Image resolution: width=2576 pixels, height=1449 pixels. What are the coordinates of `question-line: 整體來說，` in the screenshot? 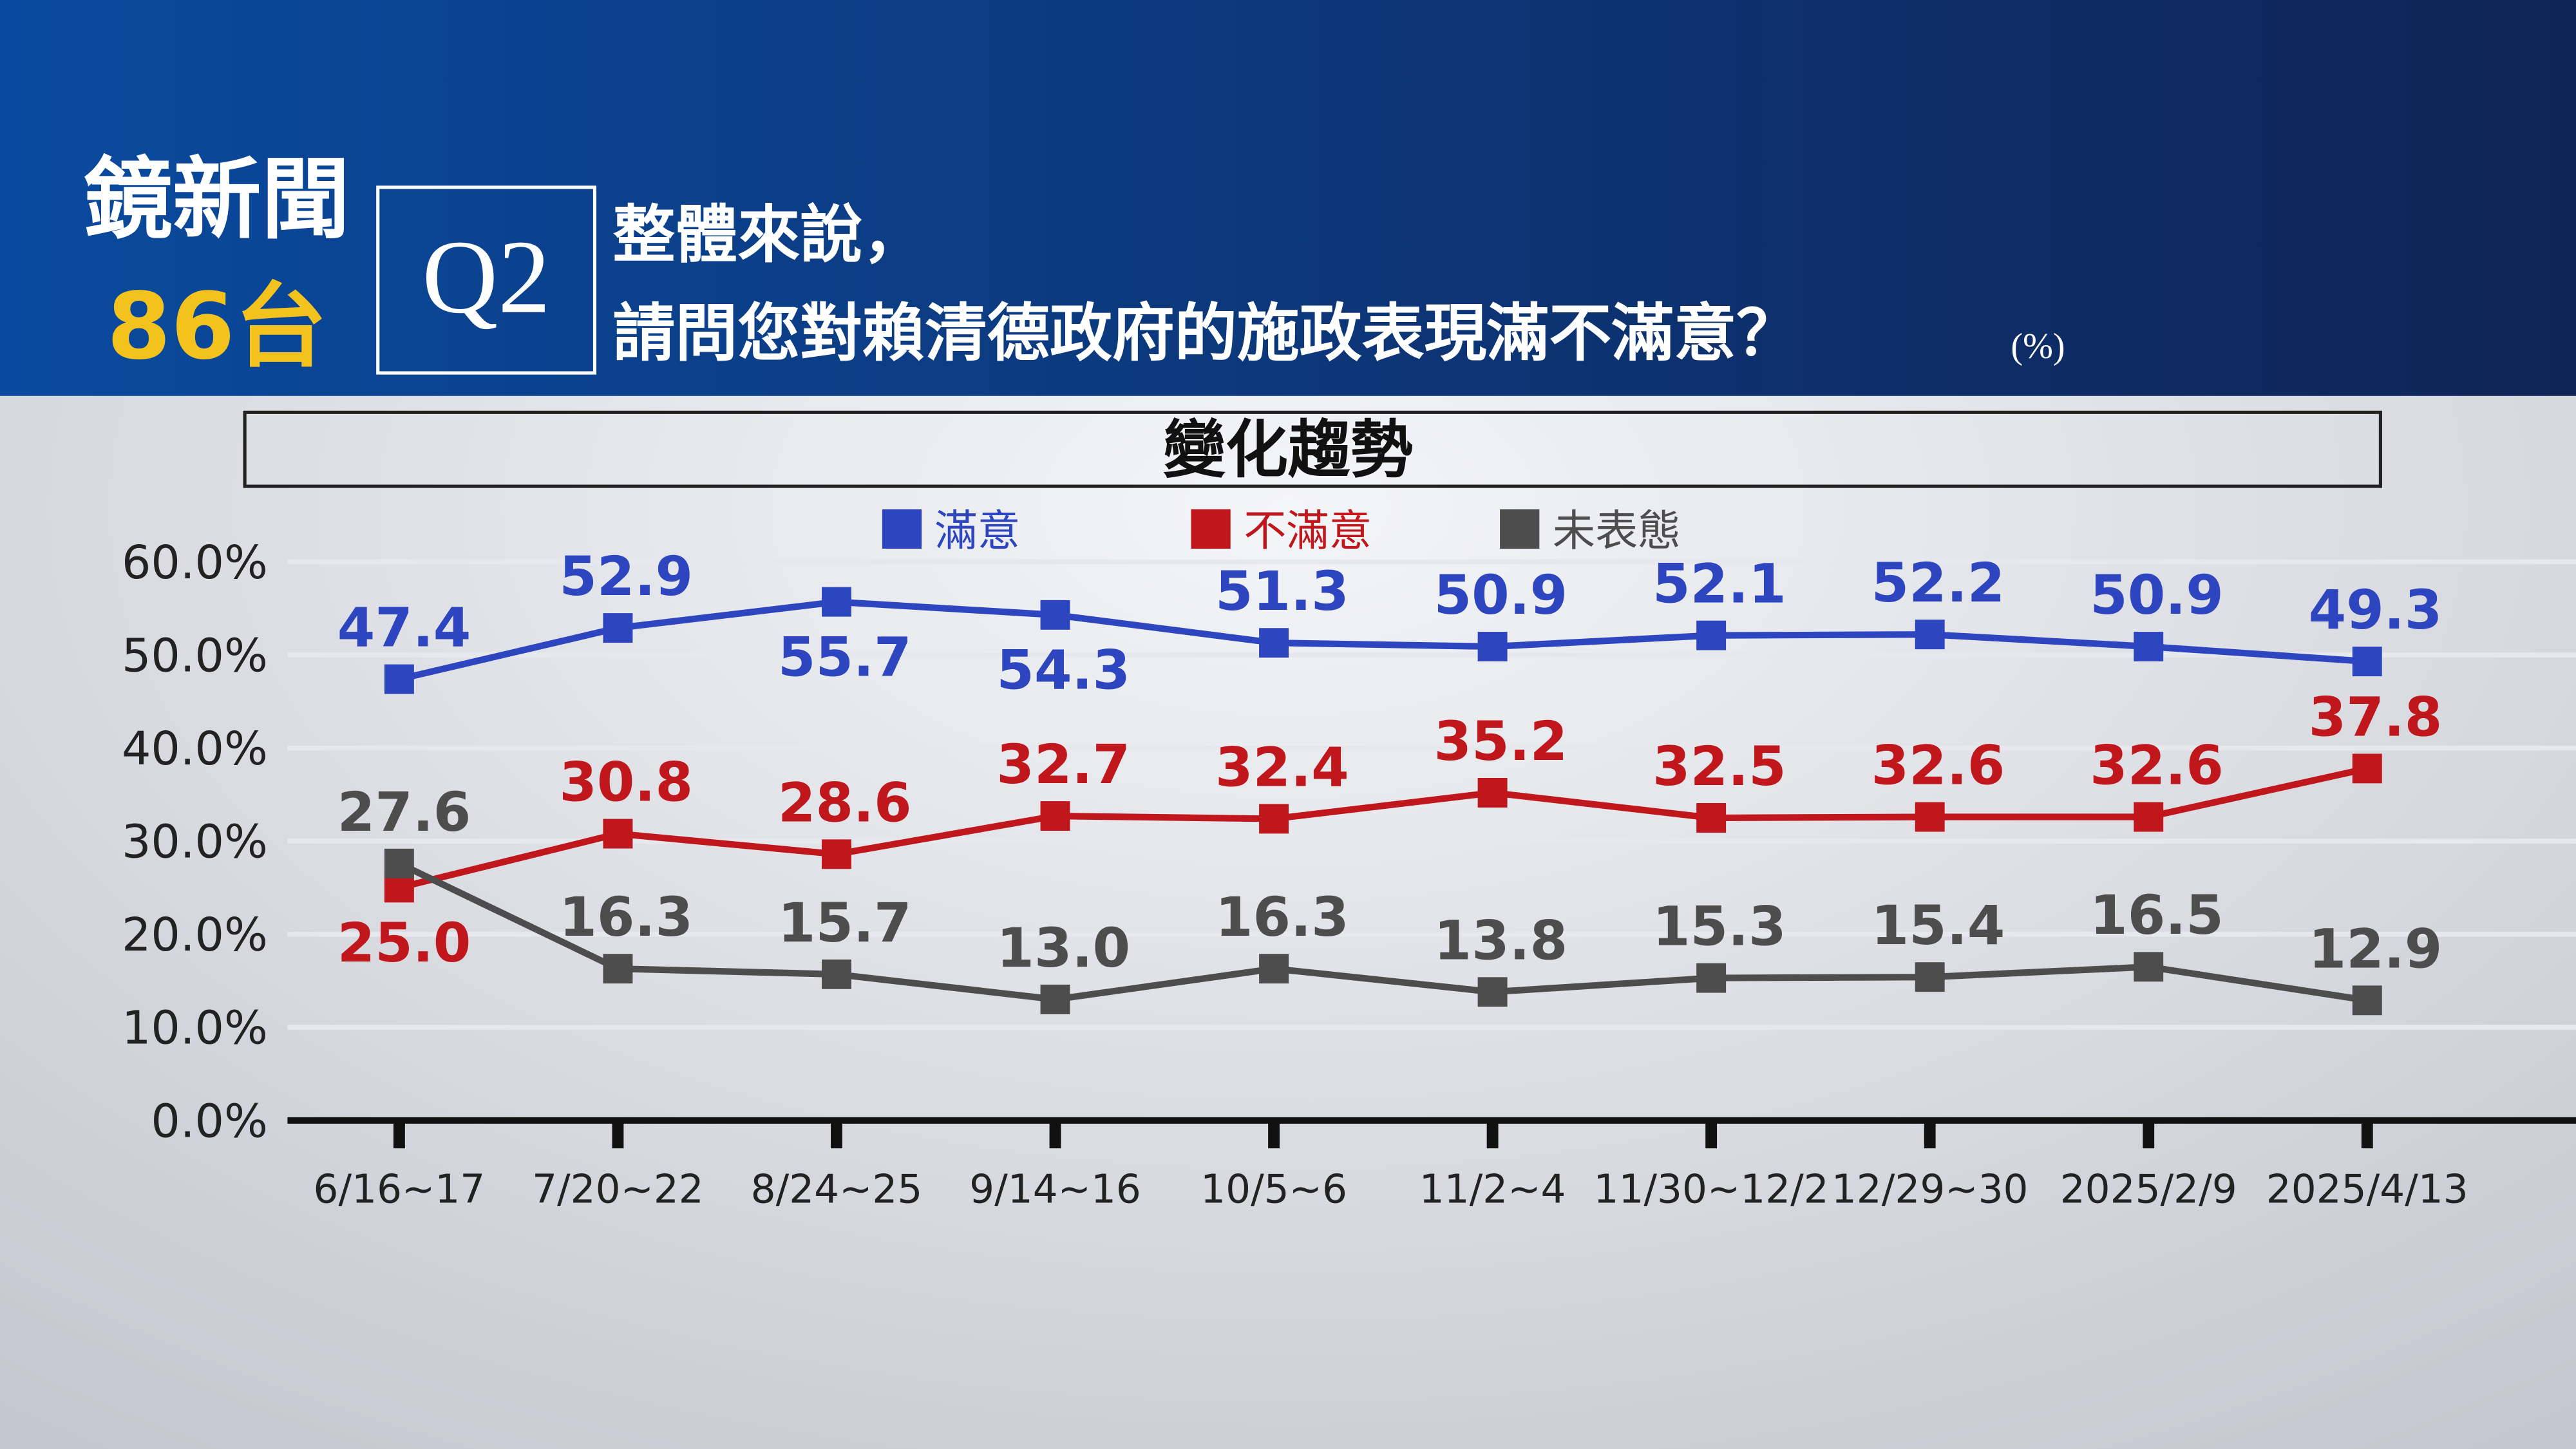 It's located at (769, 234).